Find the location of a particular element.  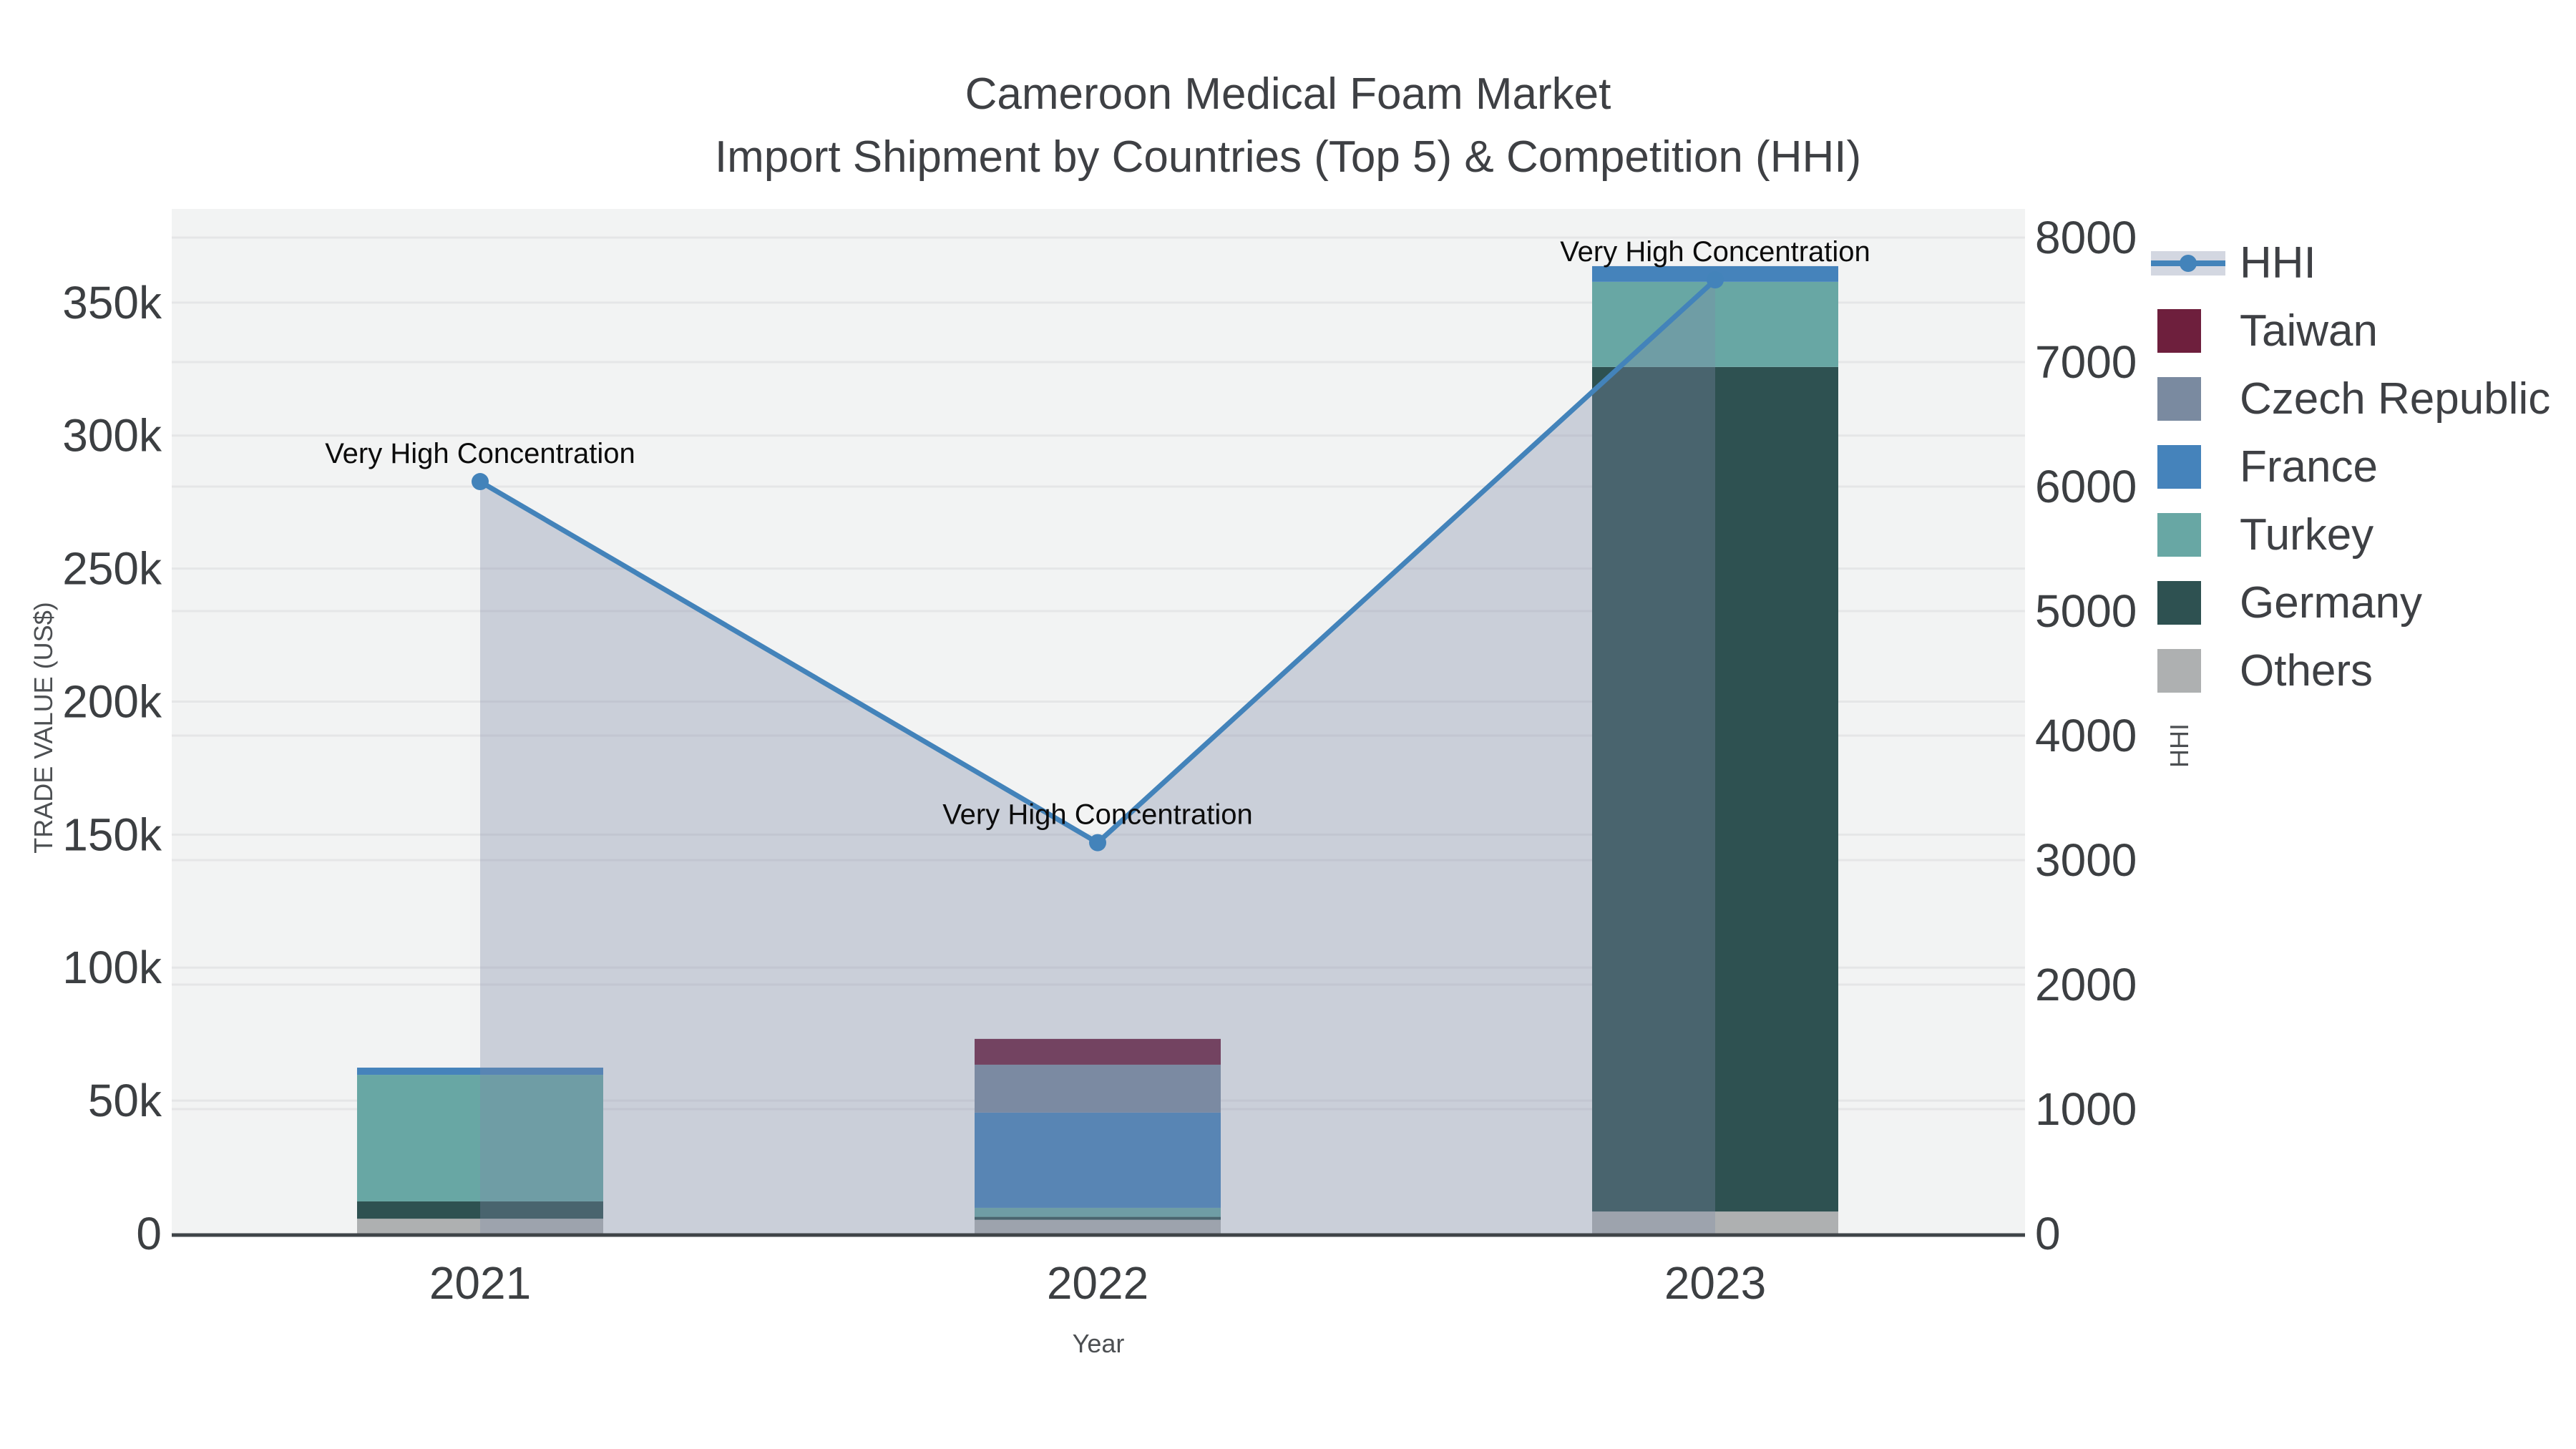

x-axis-title: Year is located at coordinates (1098, 1343).